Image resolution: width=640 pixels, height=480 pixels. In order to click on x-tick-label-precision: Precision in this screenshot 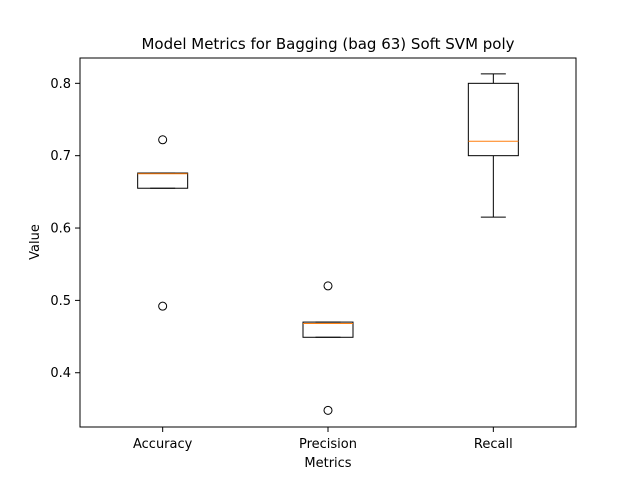, I will do `click(328, 444)`.